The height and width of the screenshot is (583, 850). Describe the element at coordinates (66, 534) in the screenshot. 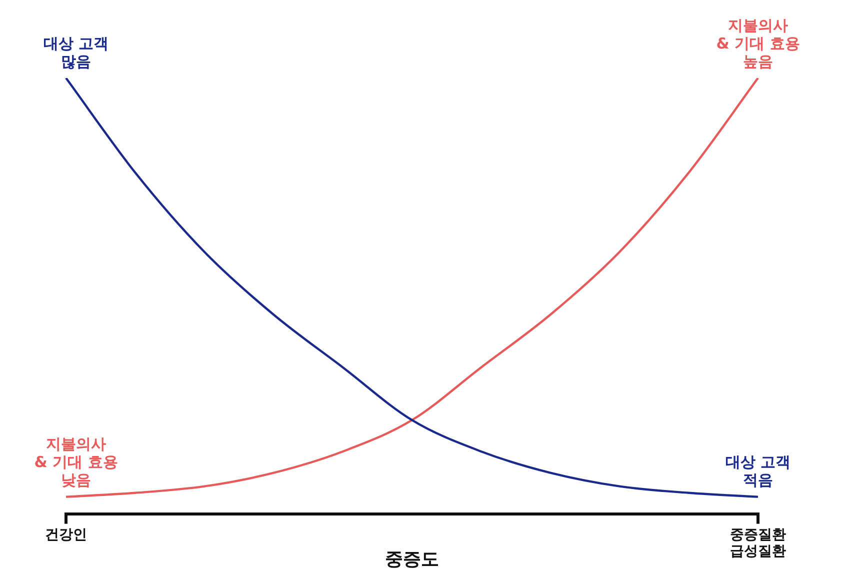

I see `x-tick-label: 건강인` at that location.